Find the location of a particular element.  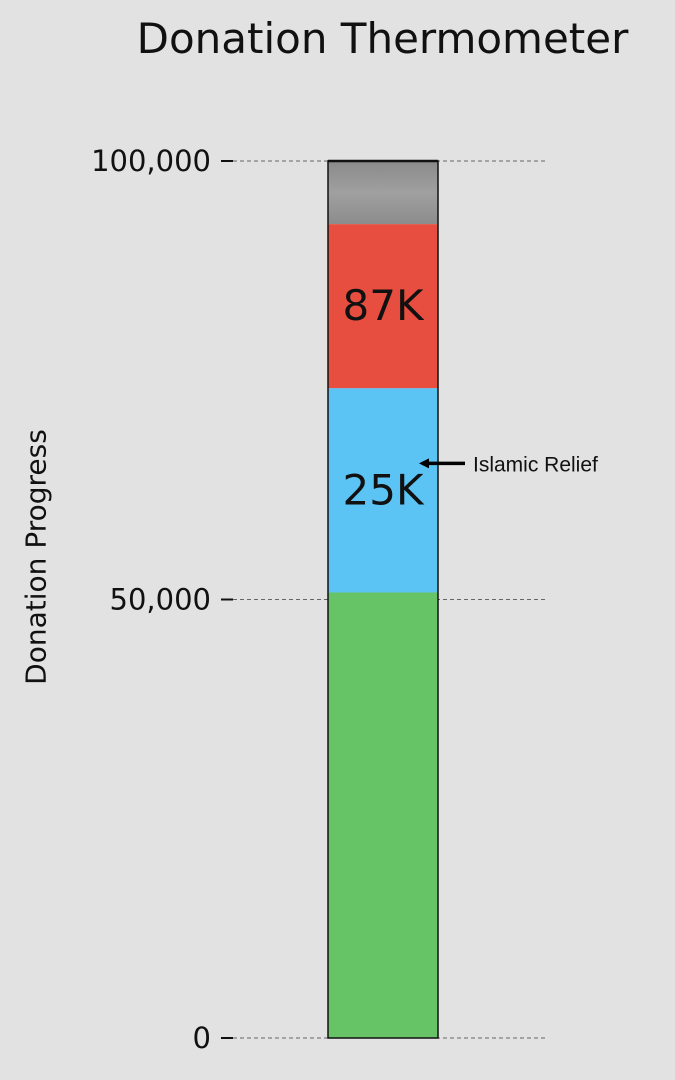

segment-label: 25K is located at coordinates (384, 489).